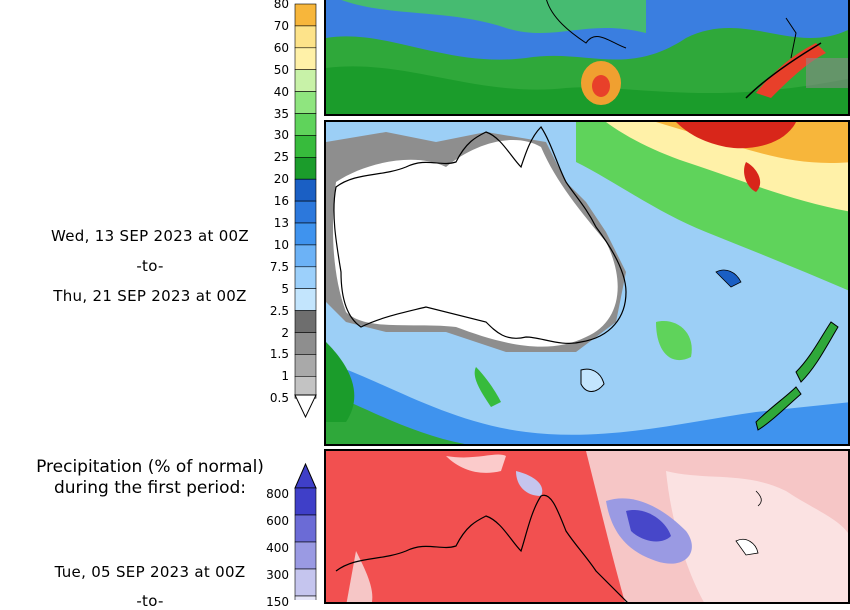 The height and width of the screenshot is (610, 850). Describe the element at coordinates (281, 201) in the screenshot. I see `colorbar-tick-label: 16` at that location.